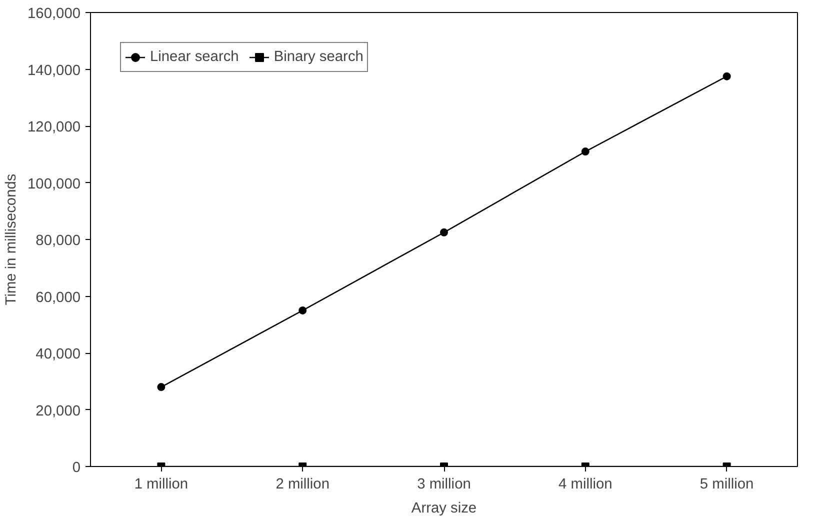 This screenshot has width=817, height=519. Describe the element at coordinates (58, 354) in the screenshot. I see `y-tick-label: 40,000` at that location.